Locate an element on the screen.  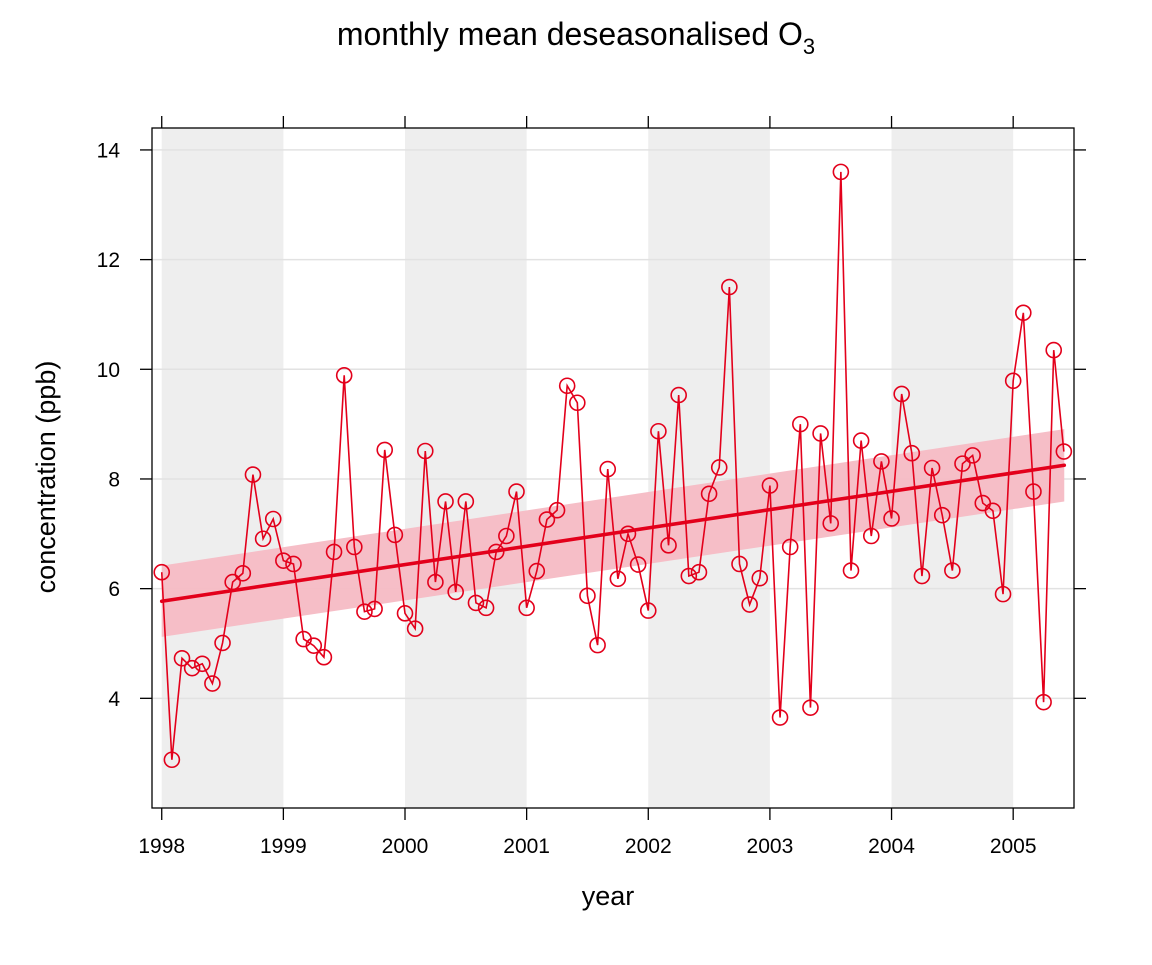
y-tick-label: 14 is located at coordinates (109, 150).